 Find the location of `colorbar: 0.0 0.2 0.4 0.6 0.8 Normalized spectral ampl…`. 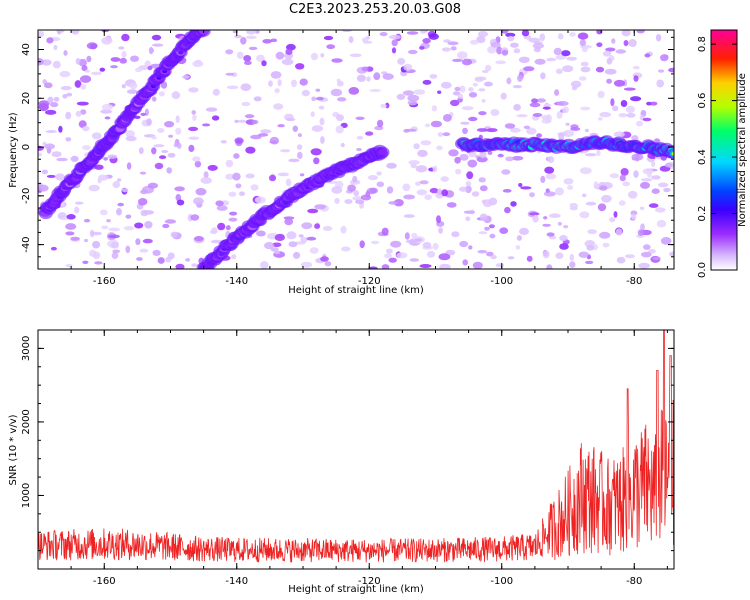

colorbar: 0.0 0.2 0.4 0.6 0.8 Normalized spectral ampl… is located at coordinates (722, 153).